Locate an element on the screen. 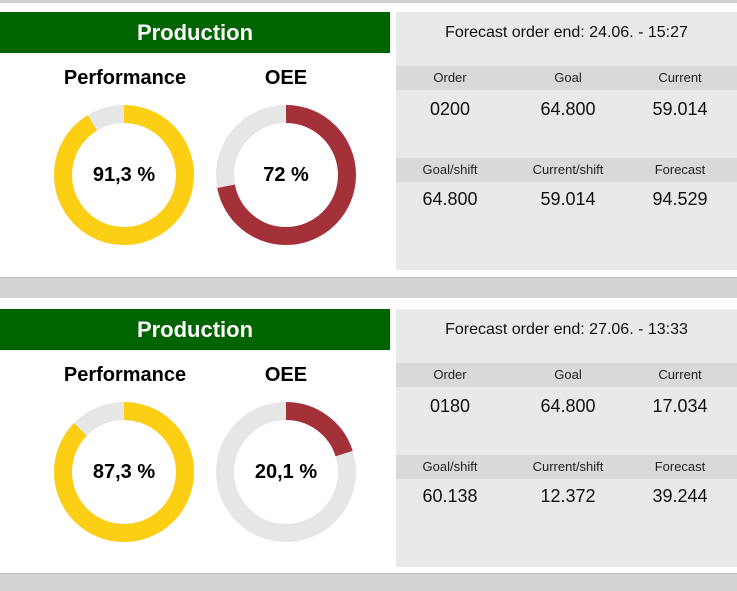 The width and height of the screenshot is (737, 591). current-value: 59.014 is located at coordinates (680, 109).